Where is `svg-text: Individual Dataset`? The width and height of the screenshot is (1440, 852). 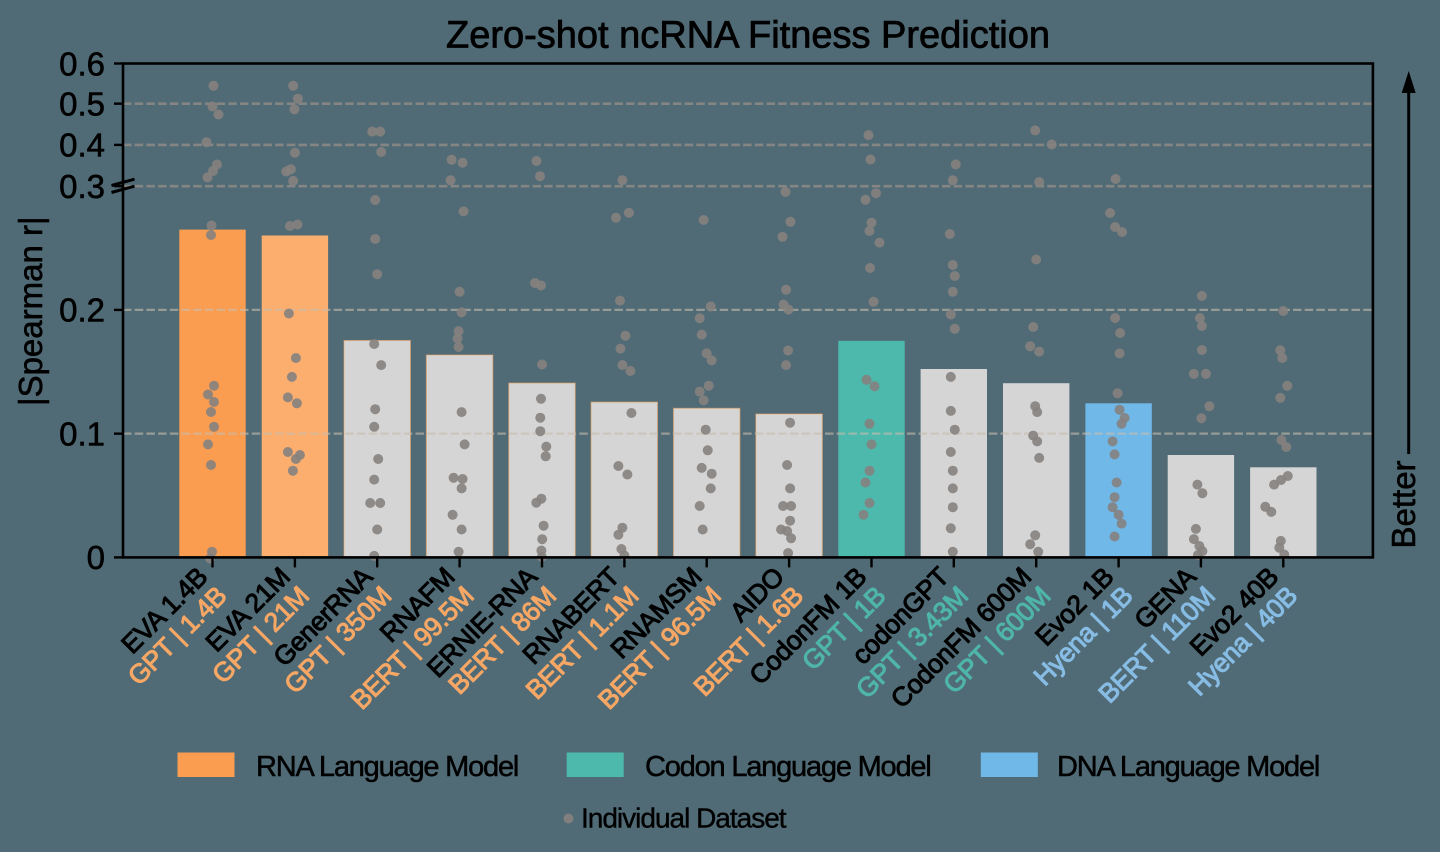
svg-text: Individual Dataset is located at coordinates (684, 818).